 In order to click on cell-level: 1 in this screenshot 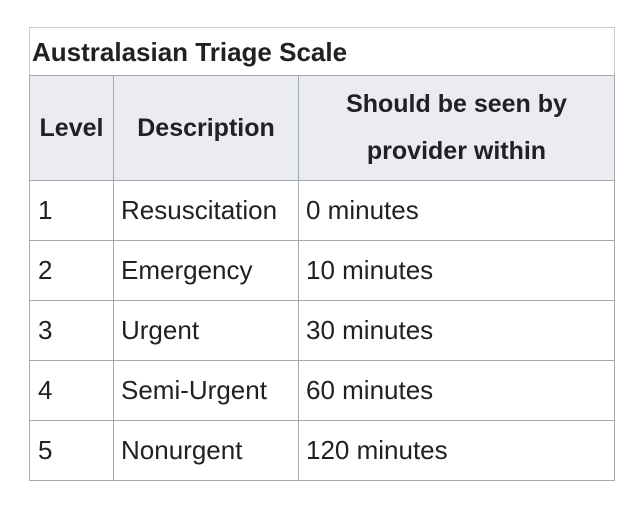, I will do `click(71, 210)`.